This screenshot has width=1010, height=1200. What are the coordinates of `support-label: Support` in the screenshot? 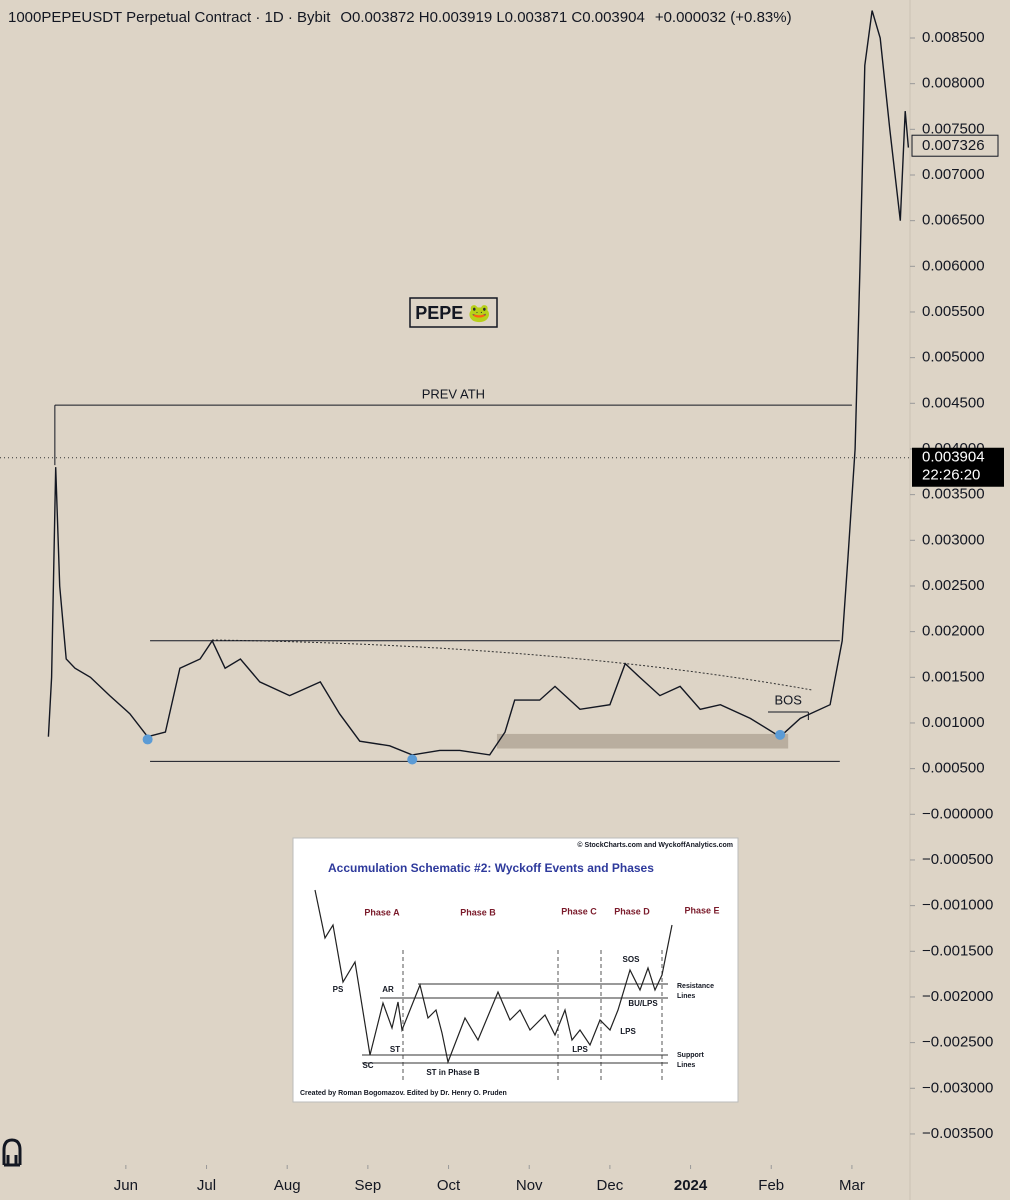 It's located at (690, 1055).